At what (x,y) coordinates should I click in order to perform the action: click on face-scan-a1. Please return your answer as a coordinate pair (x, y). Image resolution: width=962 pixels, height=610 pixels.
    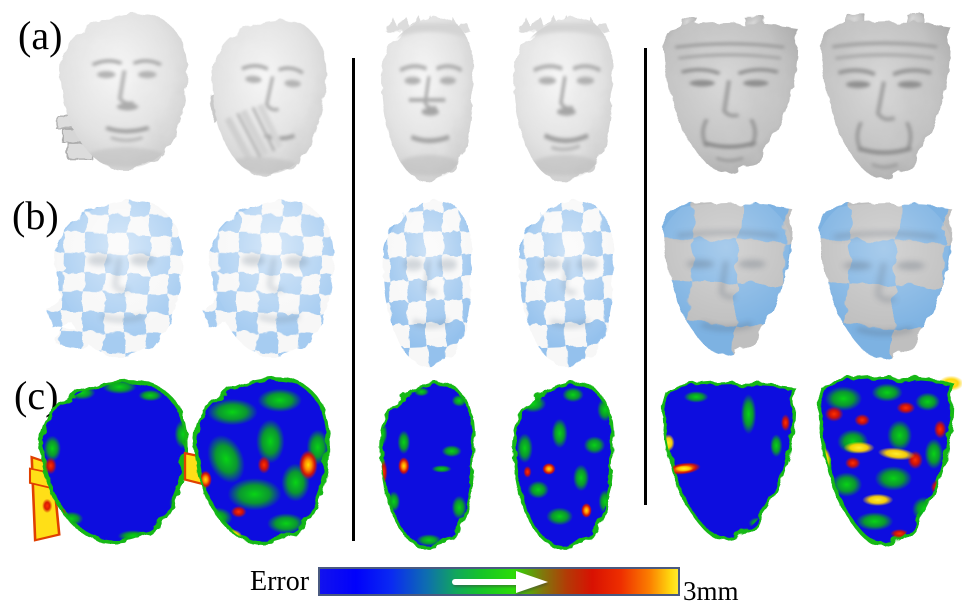
    Looking at the image, I should click on (121, 91).